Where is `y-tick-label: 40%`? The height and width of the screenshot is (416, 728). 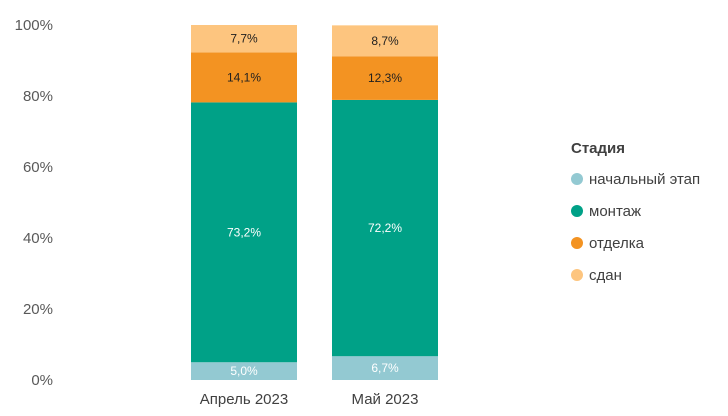
y-tick-label: 40% is located at coordinates (38, 238).